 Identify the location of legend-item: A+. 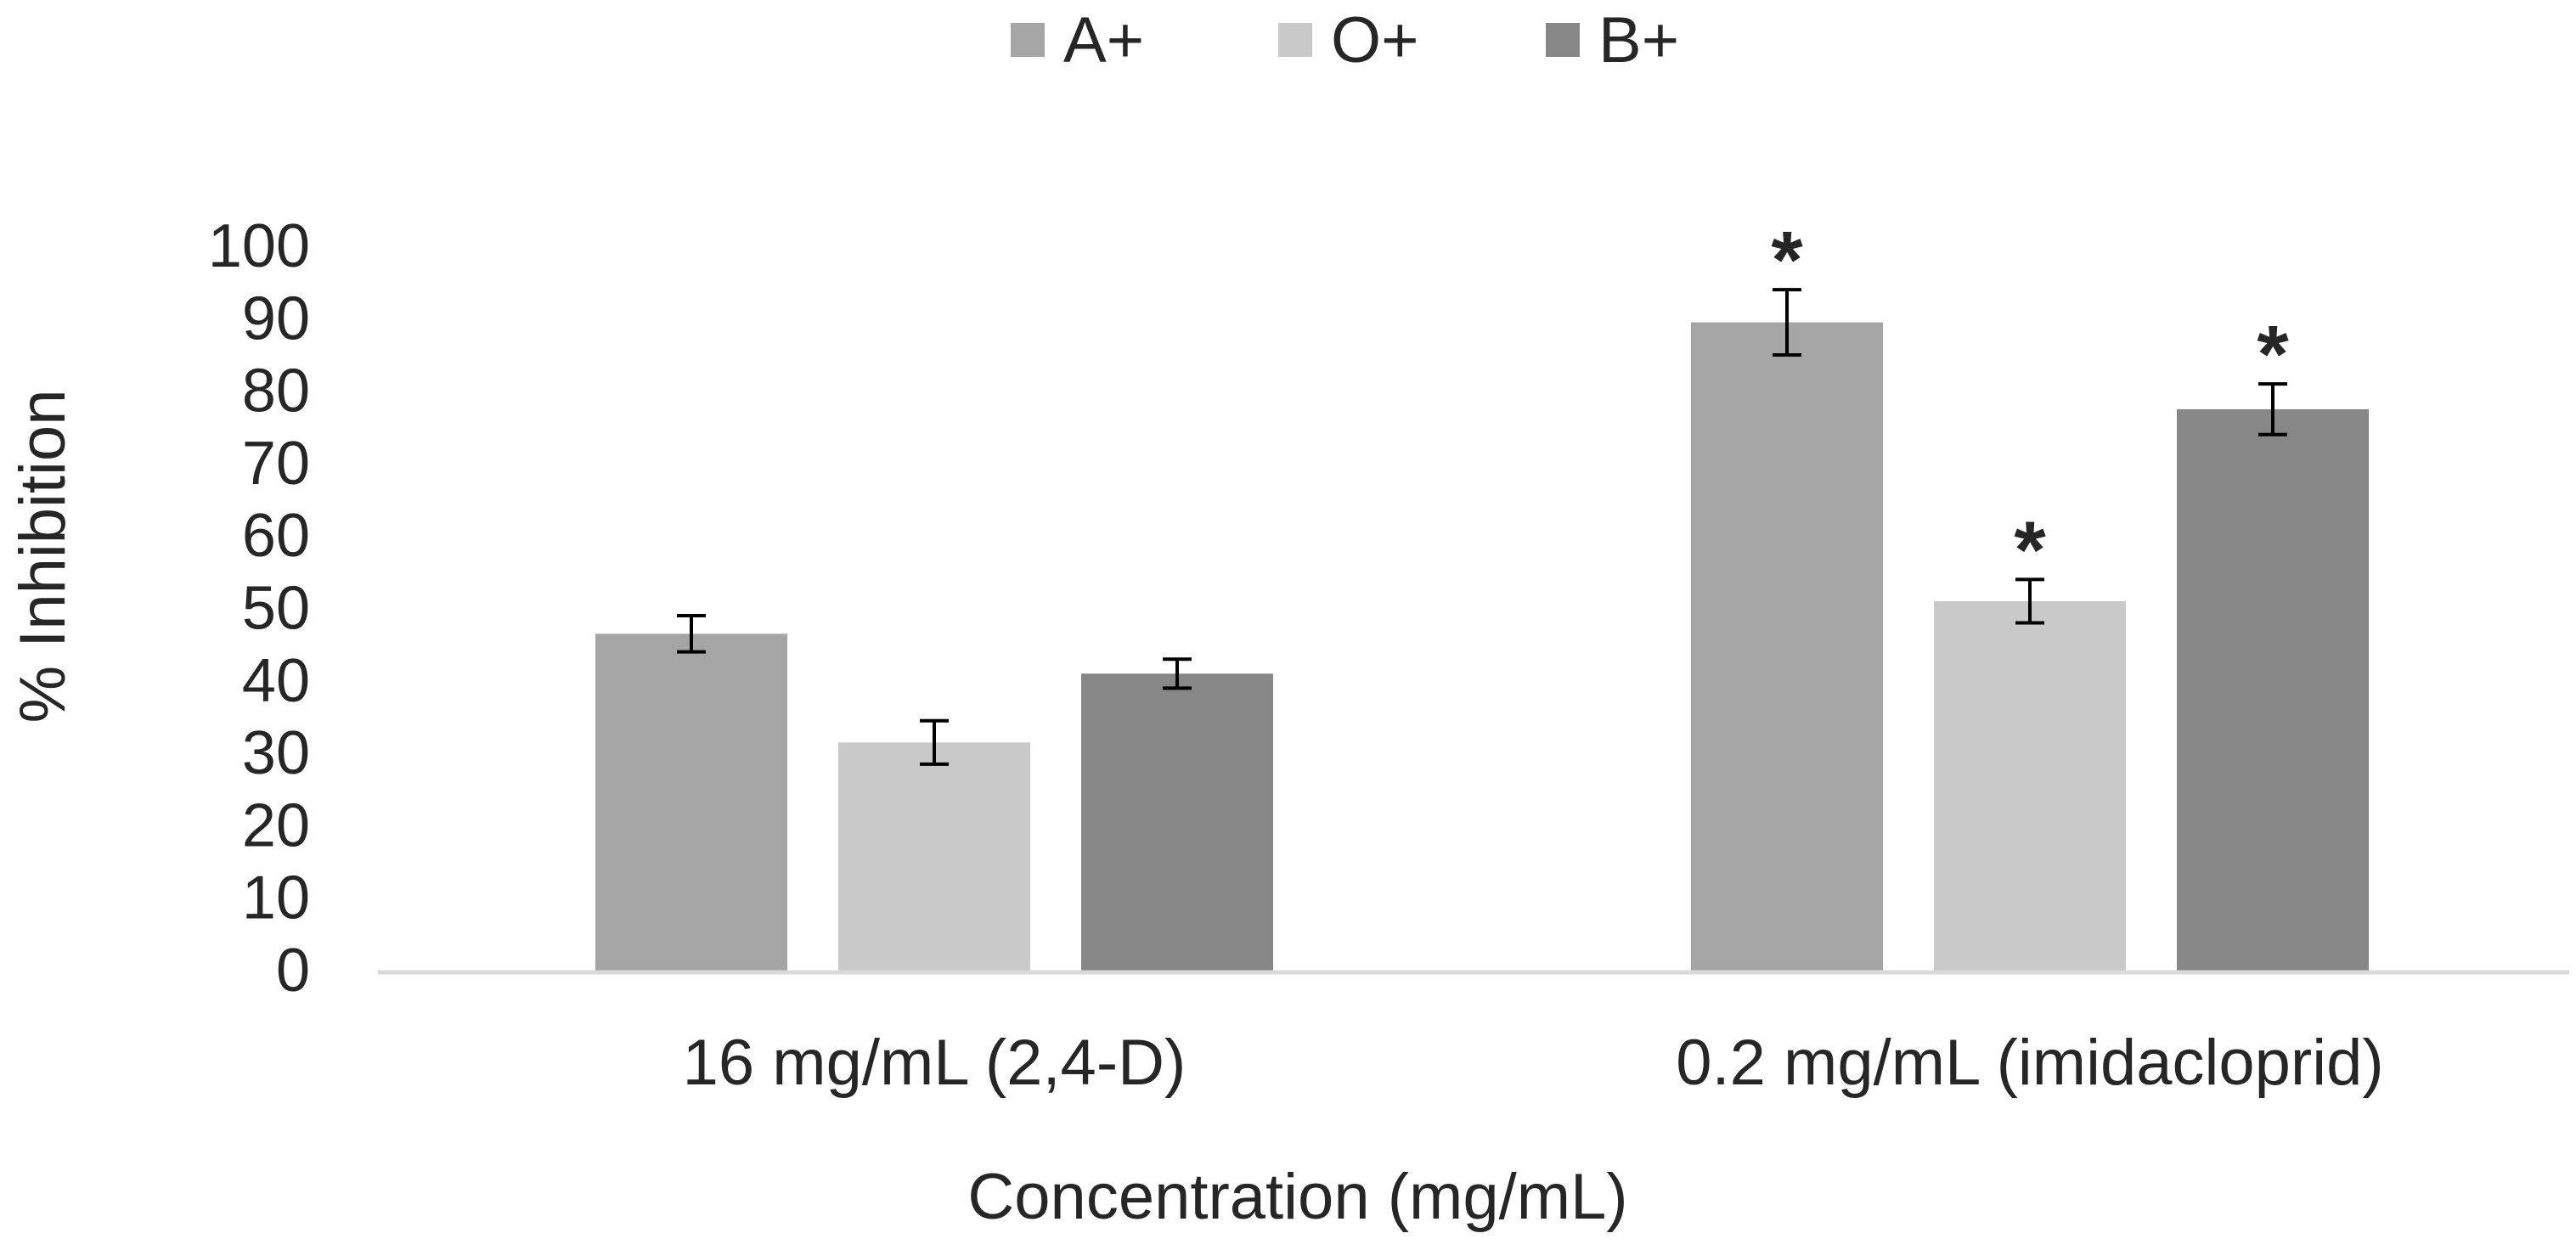
(1077, 40).